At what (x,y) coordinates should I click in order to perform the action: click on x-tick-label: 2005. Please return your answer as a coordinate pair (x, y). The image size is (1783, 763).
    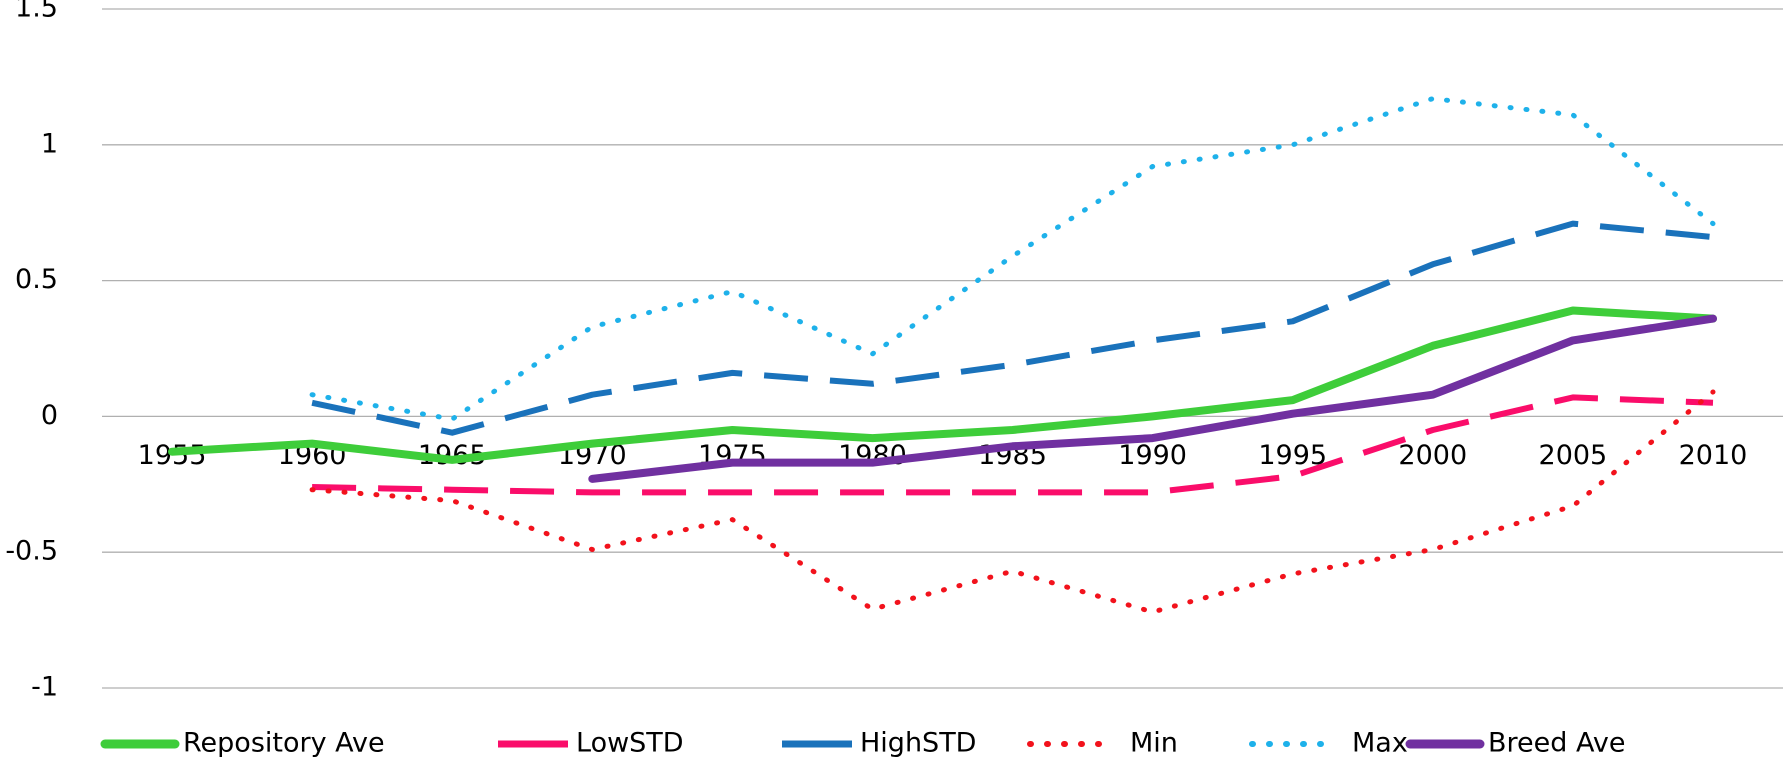
    Looking at the image, I should click on (1573, 455).